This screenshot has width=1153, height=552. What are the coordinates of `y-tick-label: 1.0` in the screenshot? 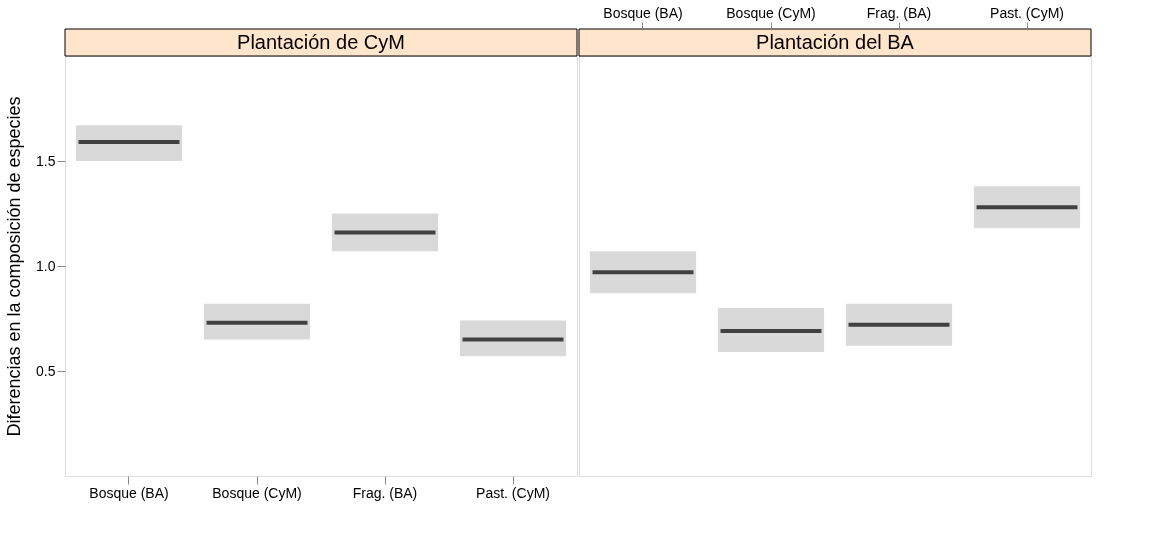 It's located at (46, 265).